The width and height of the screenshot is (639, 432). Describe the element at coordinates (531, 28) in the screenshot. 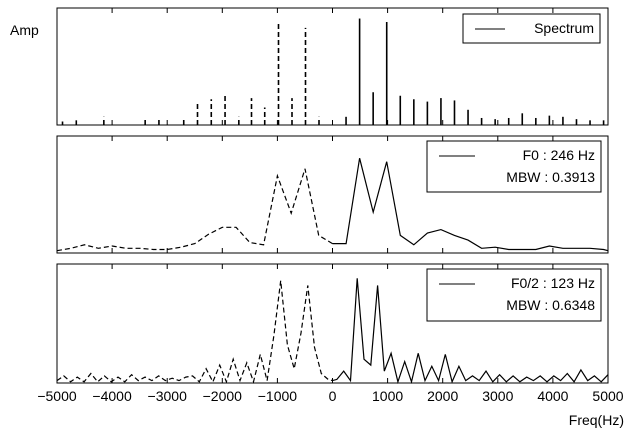

I see `legend-top: Spectrum` at that location.